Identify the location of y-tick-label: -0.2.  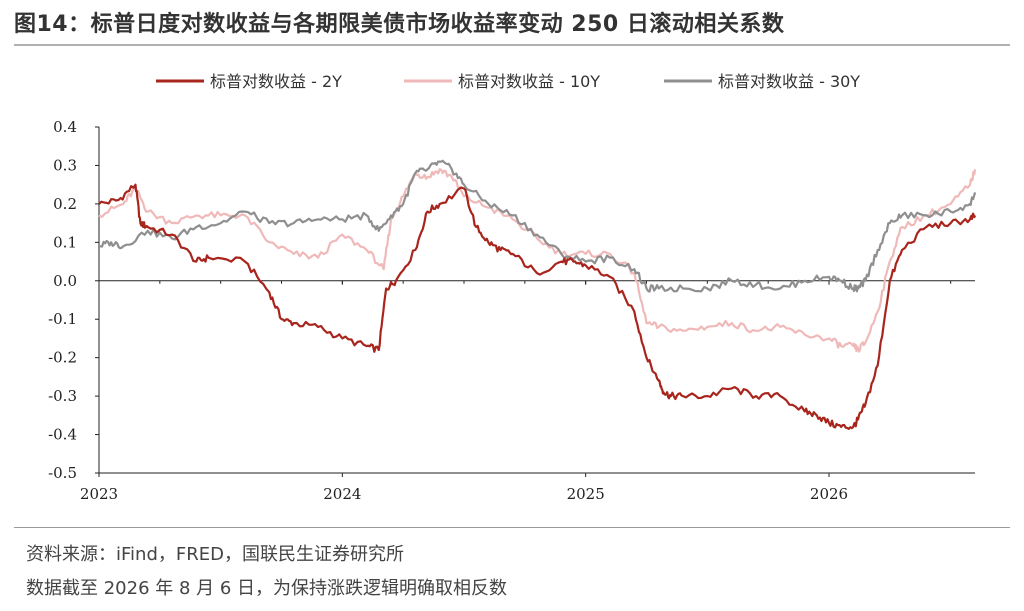
(62, 358).